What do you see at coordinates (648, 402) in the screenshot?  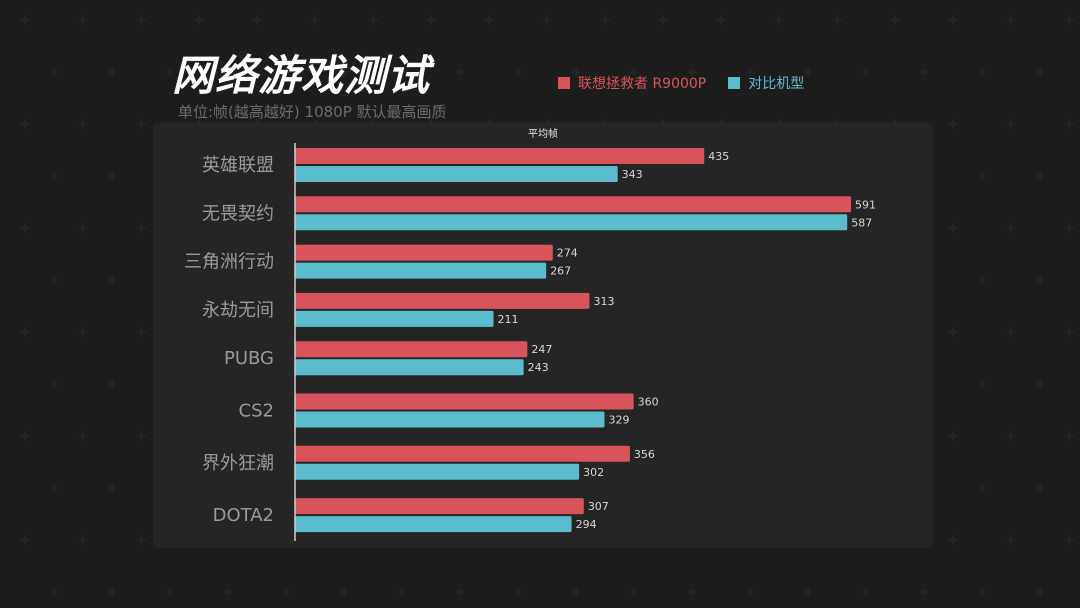 I see `bar-value-label-series-a: 360` at bounding box center [648, 402].